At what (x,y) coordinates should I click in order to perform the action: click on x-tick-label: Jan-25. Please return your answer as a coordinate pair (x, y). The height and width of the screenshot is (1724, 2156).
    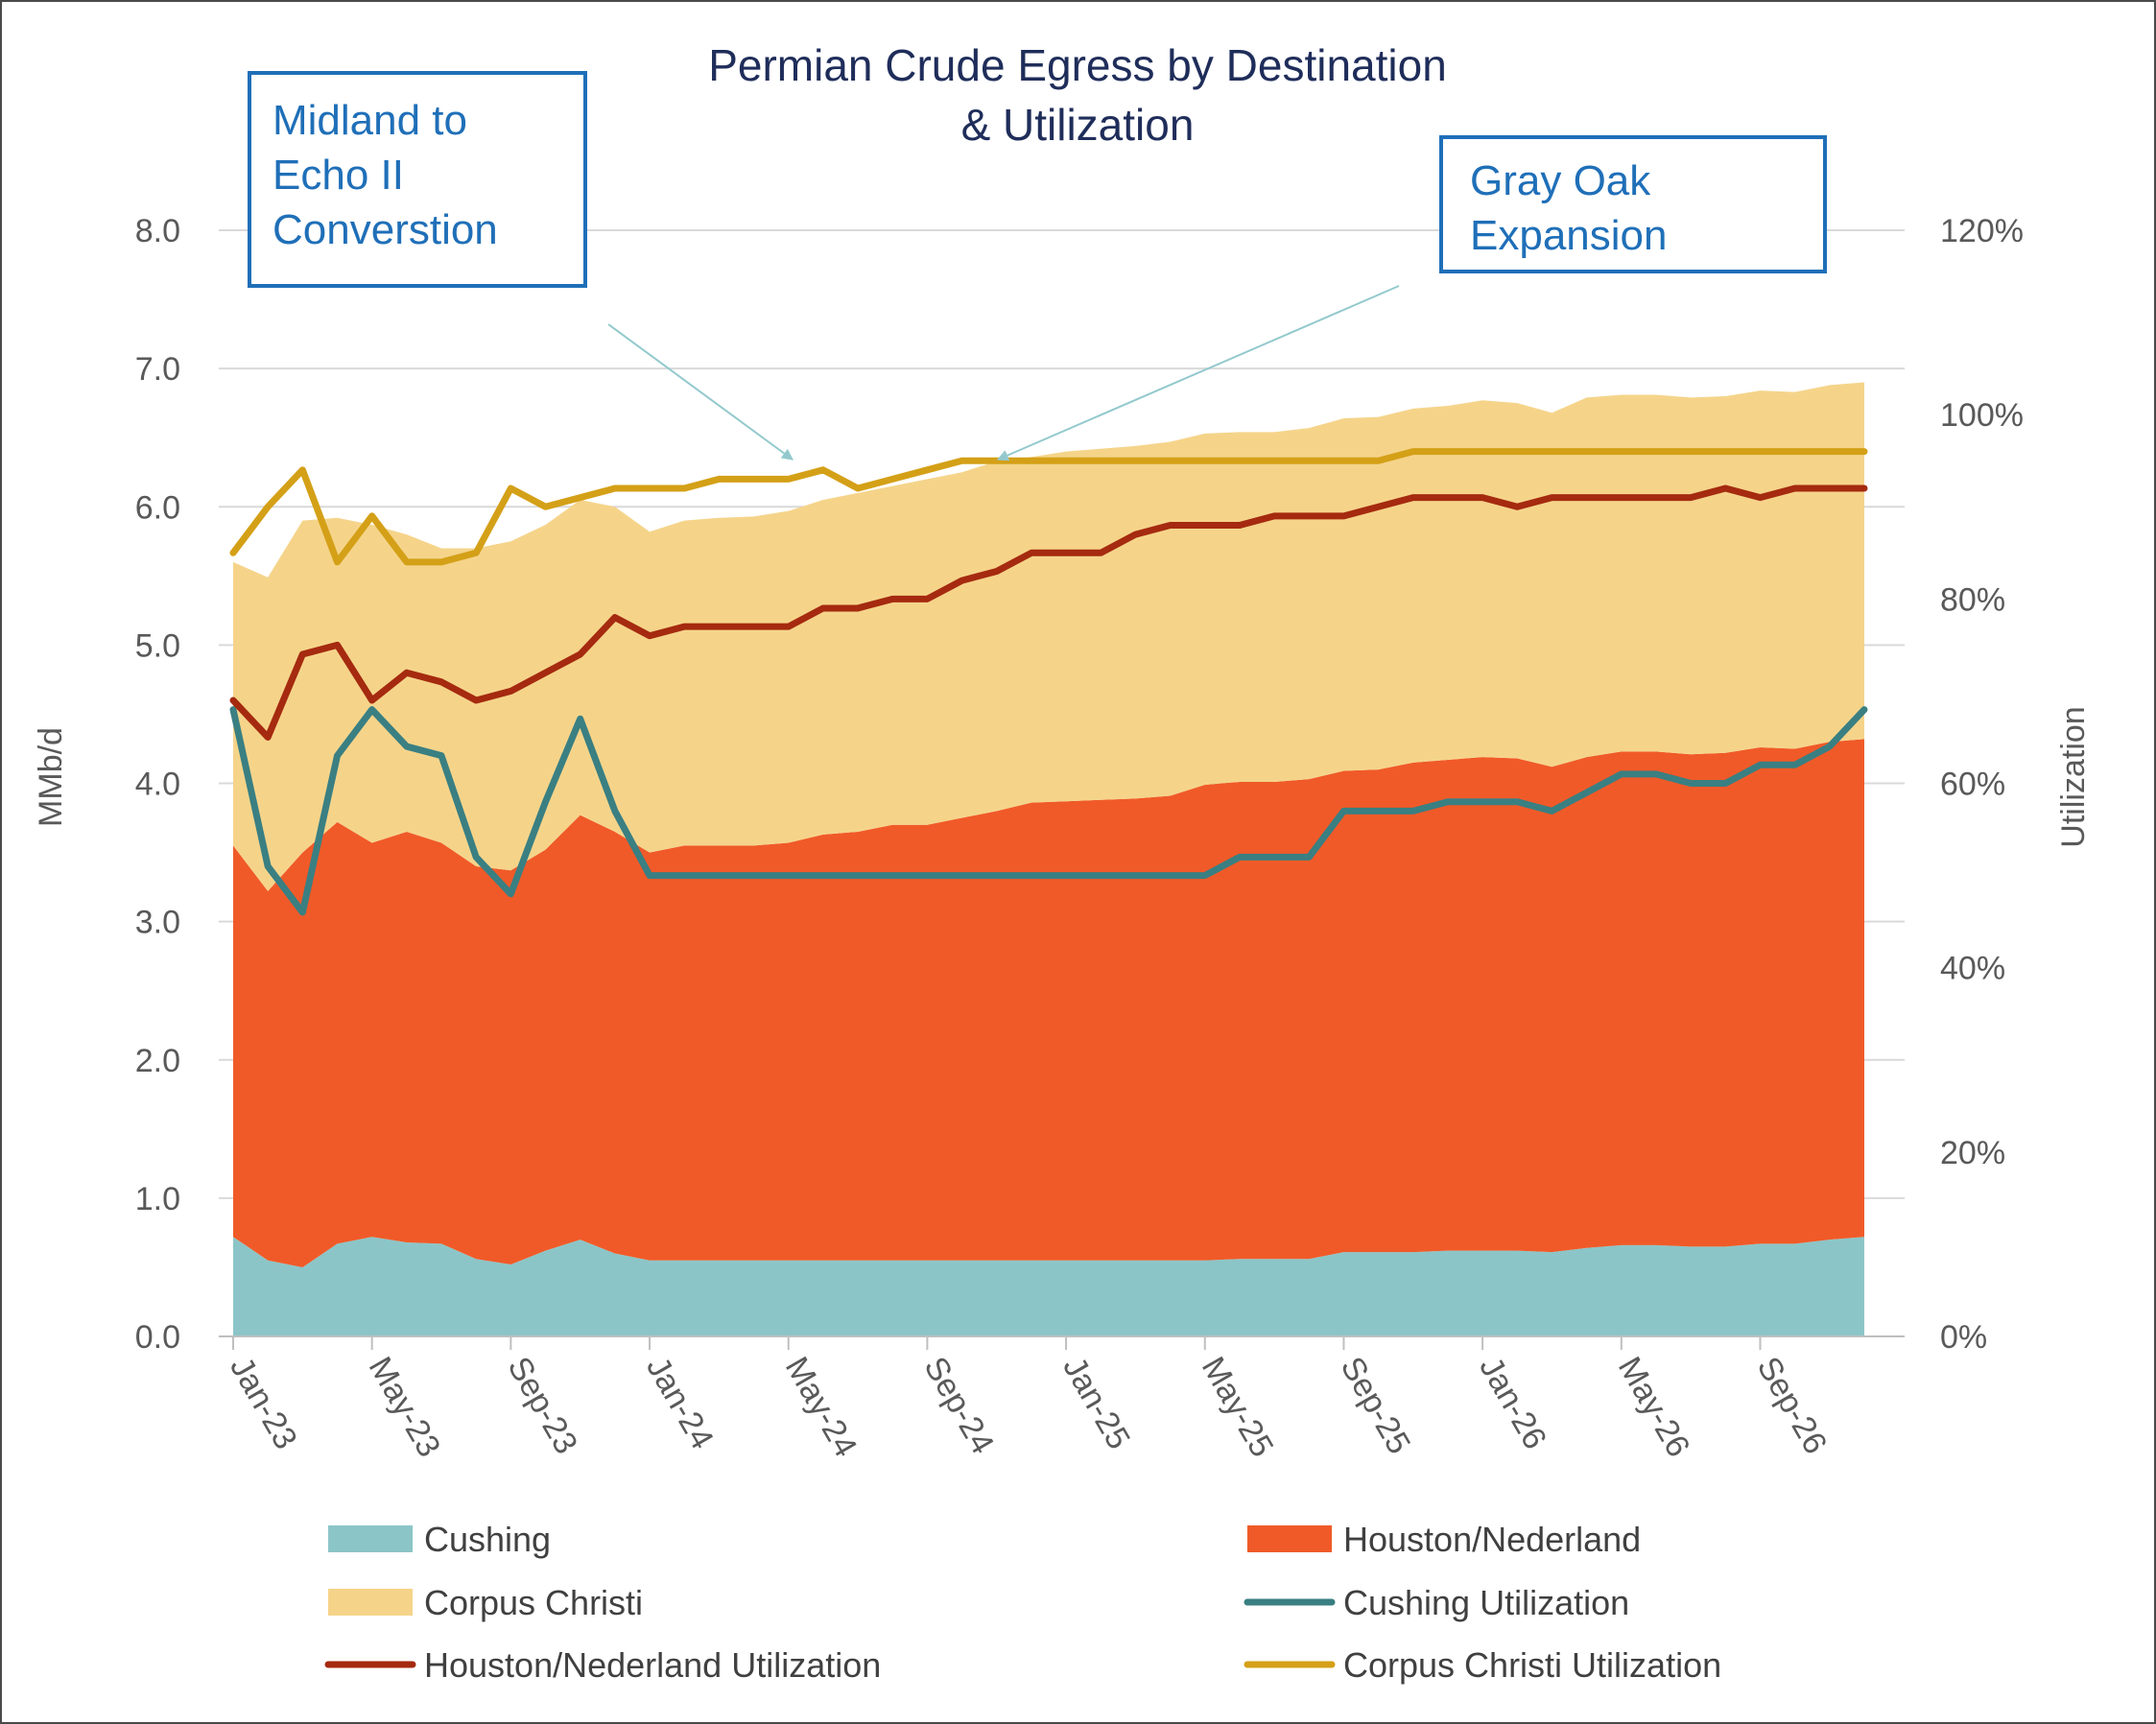
    Looking at the image, I should click on (1096, 1403).